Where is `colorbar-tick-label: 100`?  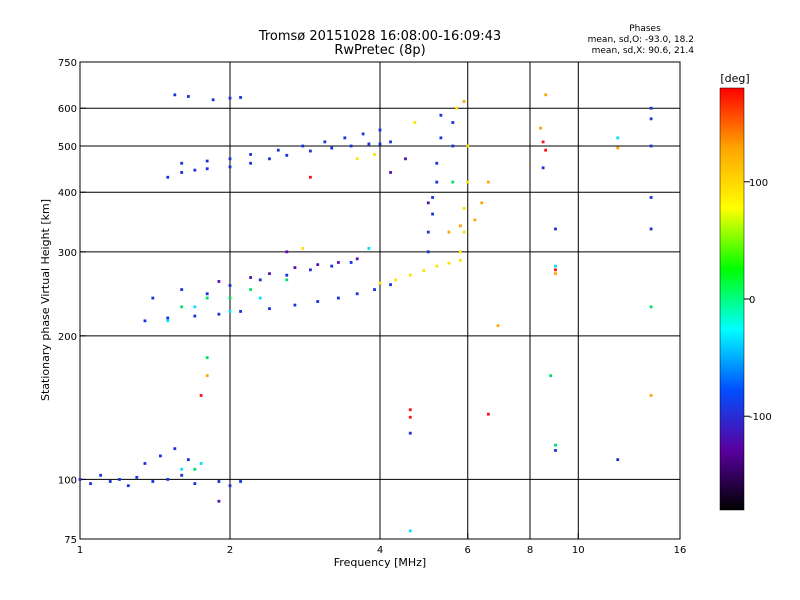
colorbar-tick-label: 100 is located at coordinates (758, 183).